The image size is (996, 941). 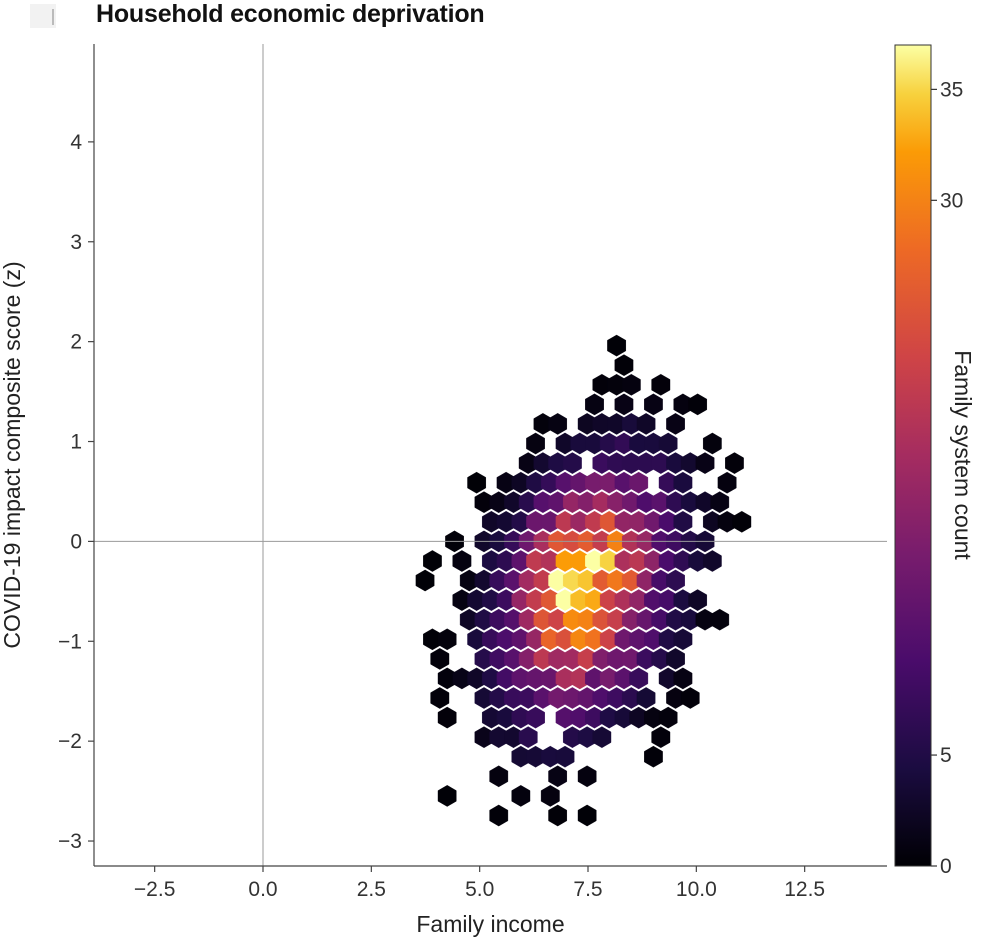 I want to click on colorbar-title: Family system count, so click(x=963, y=455).